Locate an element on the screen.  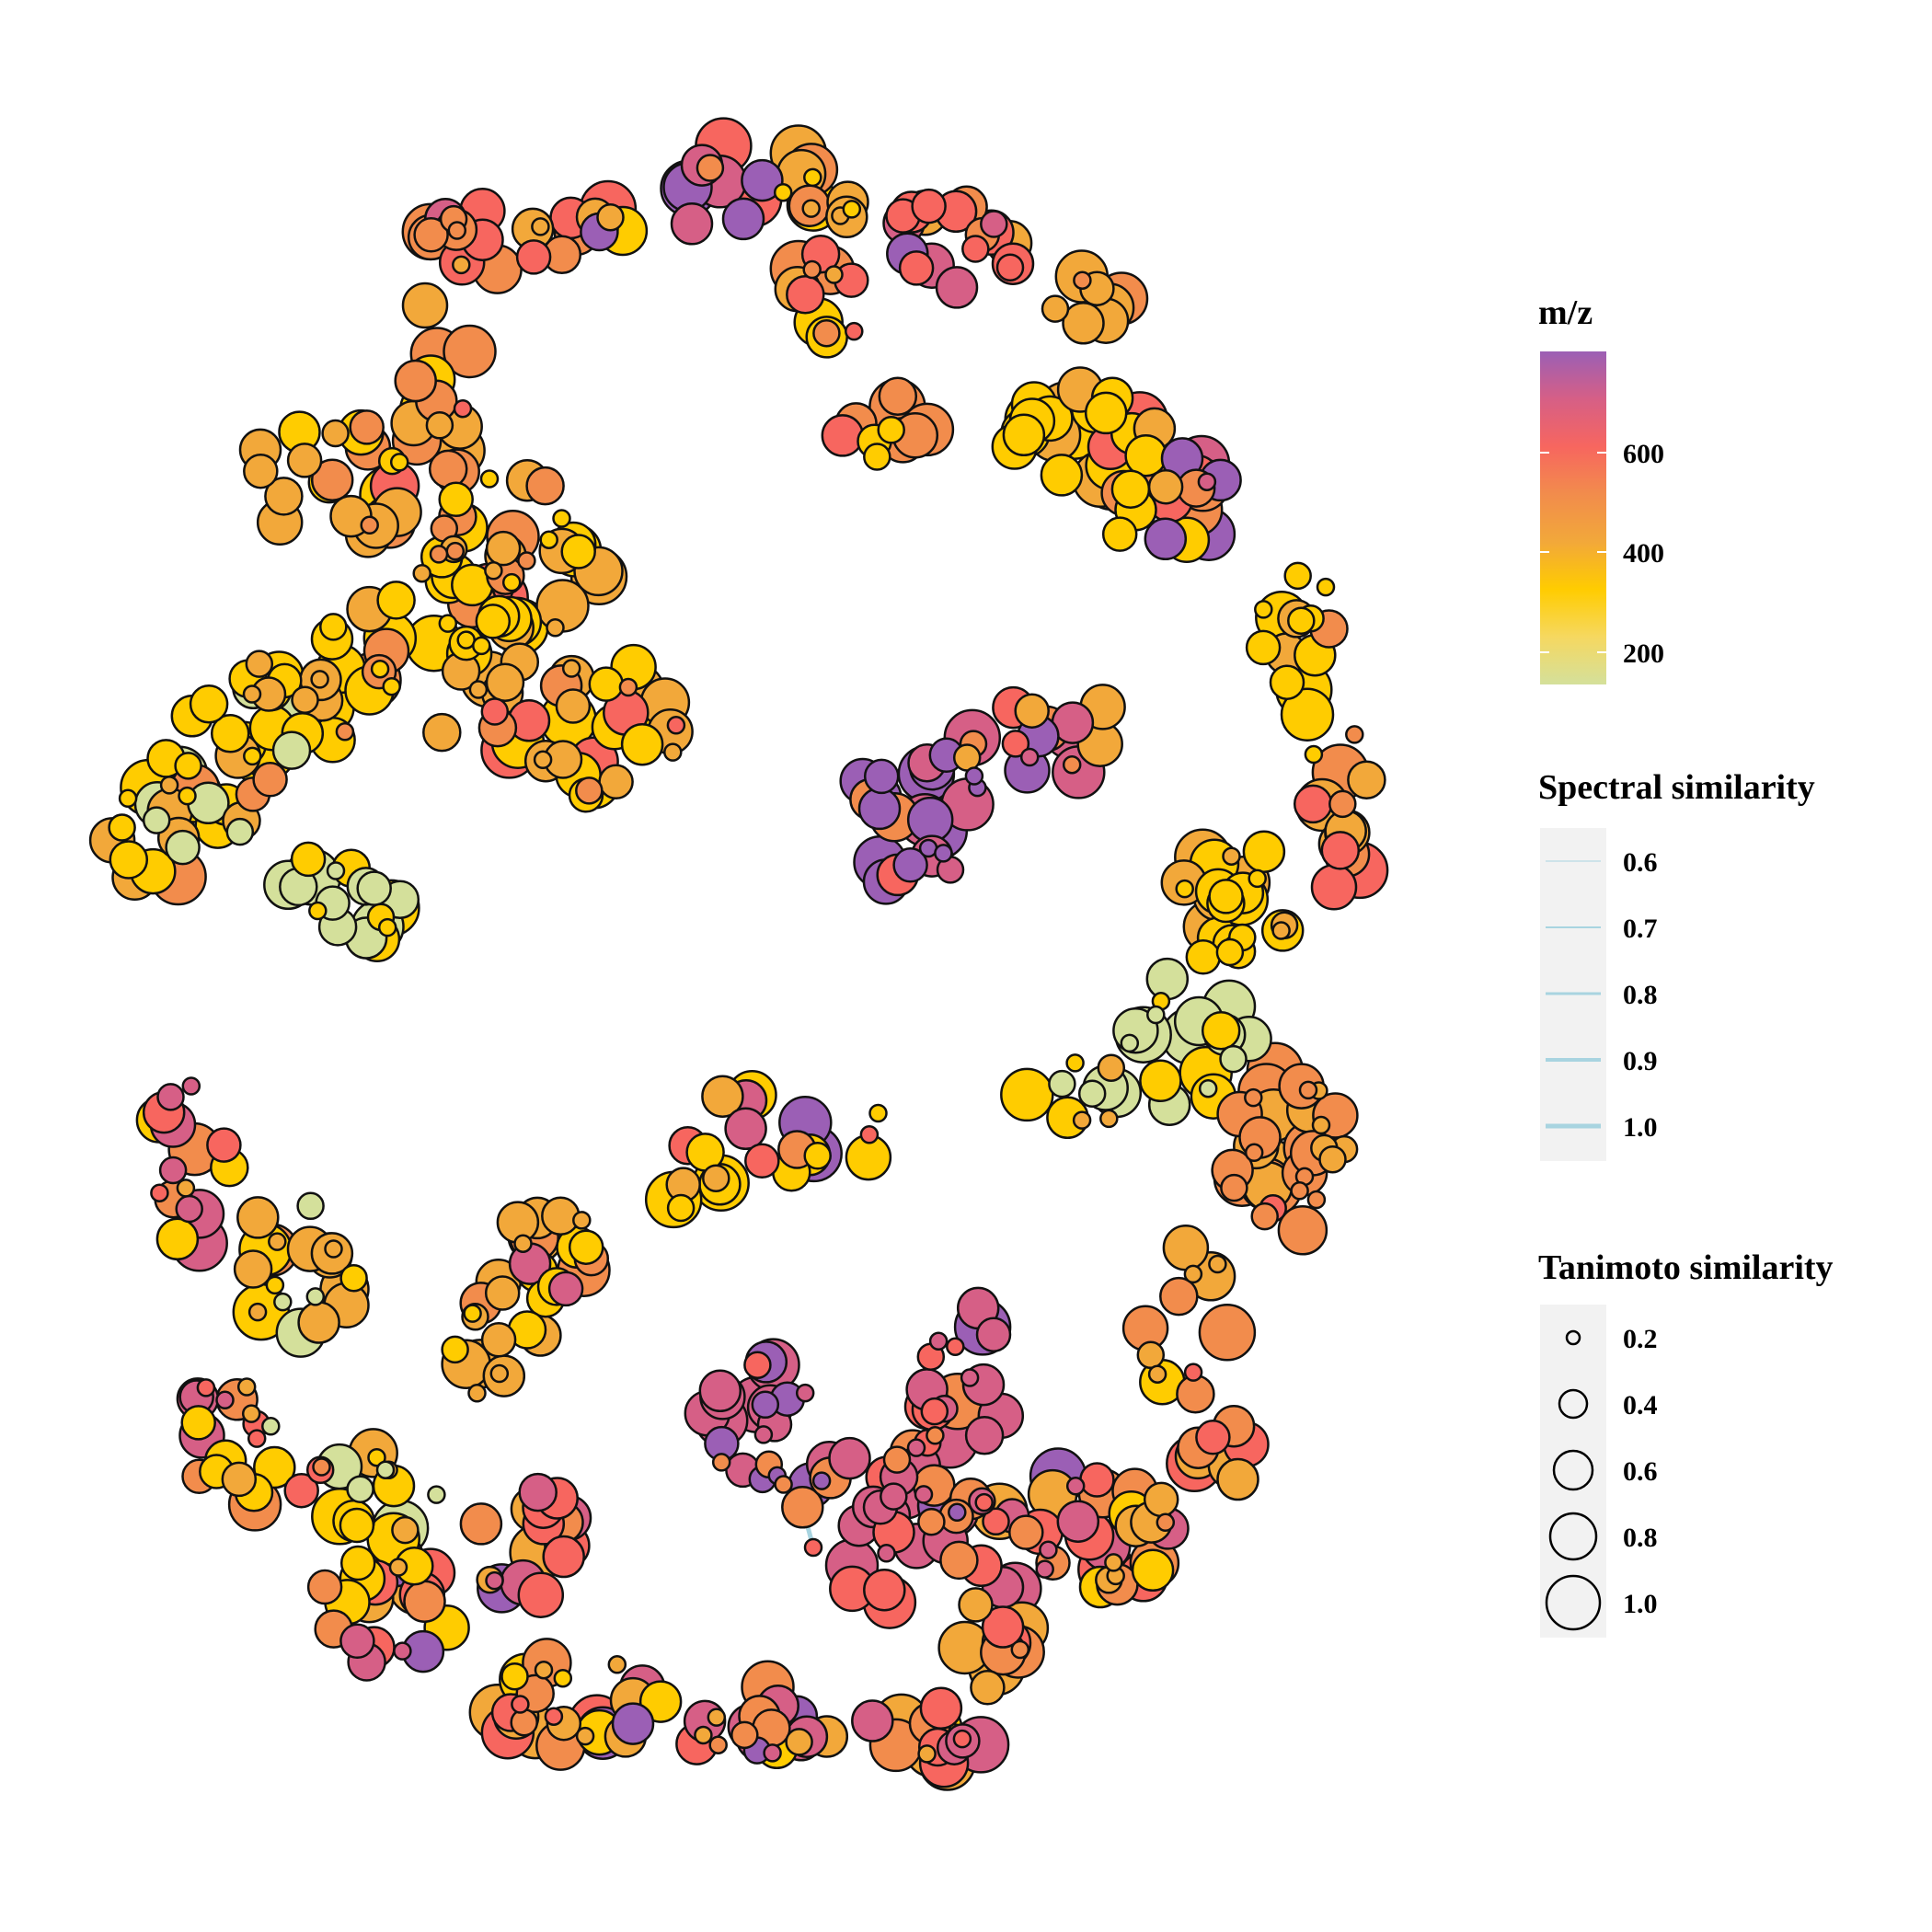
mz-colorbar is located at coordinates (1573, 517).